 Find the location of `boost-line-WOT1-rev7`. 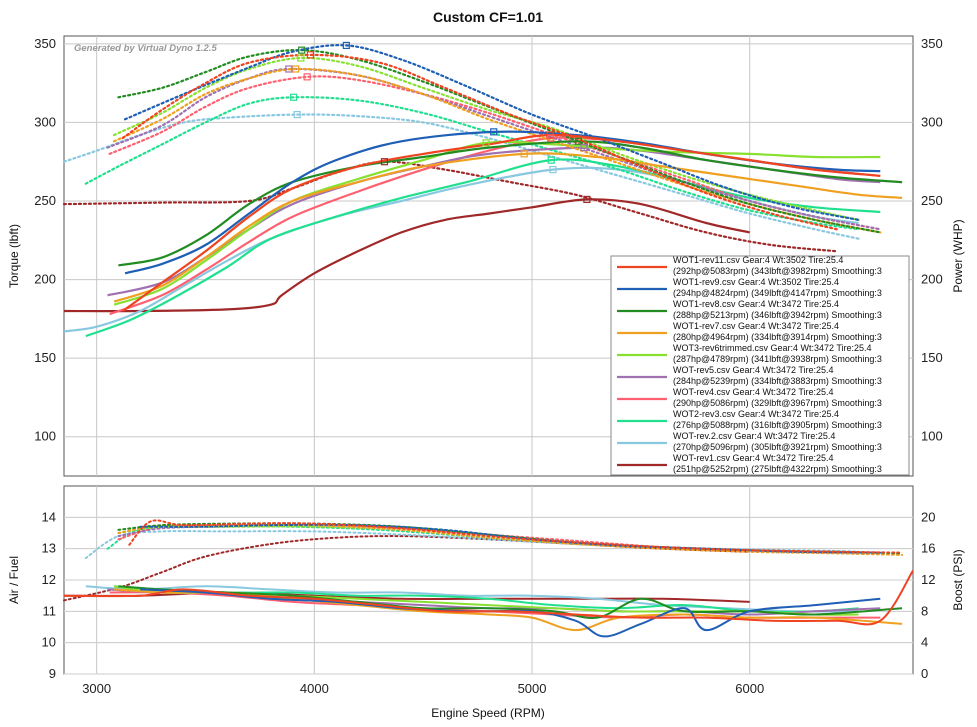

boost-line-WOT1-rev7 is located at coordinates (510, 539).